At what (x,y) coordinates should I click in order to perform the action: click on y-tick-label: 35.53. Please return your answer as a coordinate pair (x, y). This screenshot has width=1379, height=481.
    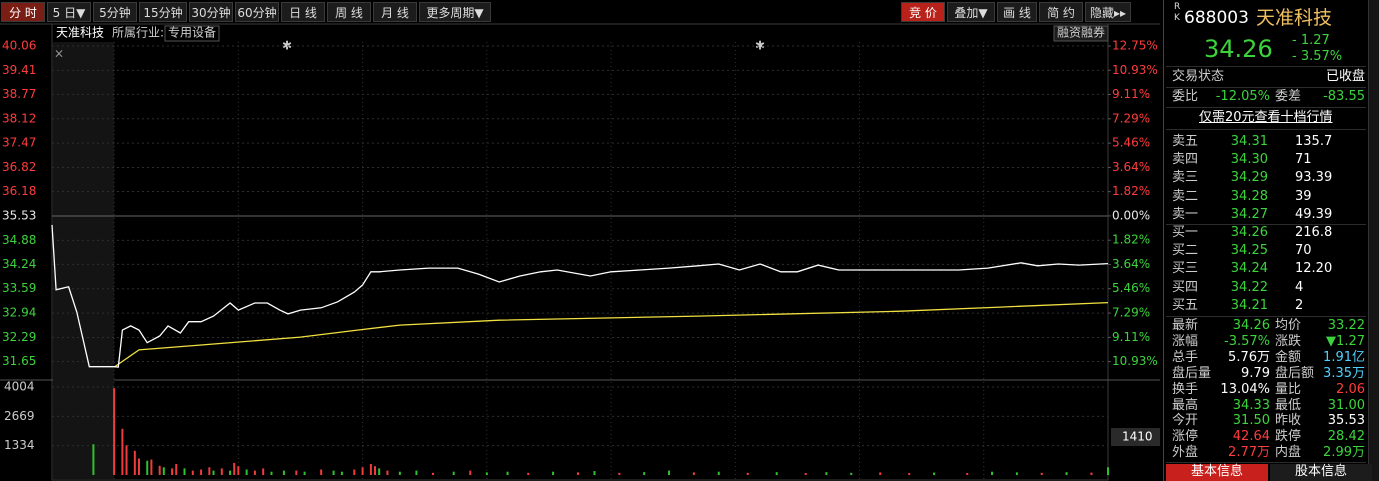
    Looking at the image, I should click on (19, 215).